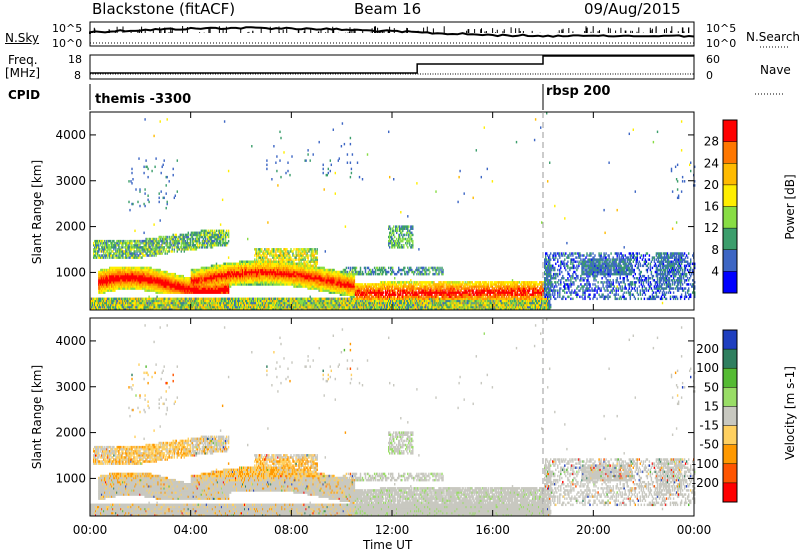  What do you see at coordinates (578, 91) in the screenshot?
I see `cpid-program-2: rbsp 200` at bounding box center [578, 91].